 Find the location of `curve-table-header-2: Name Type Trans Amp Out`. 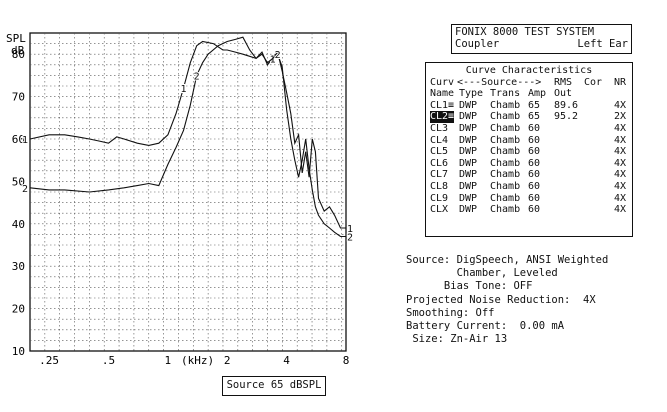

curve-table-header-2: Name Type Trans Amp Out is located at coordinates (529, 94).